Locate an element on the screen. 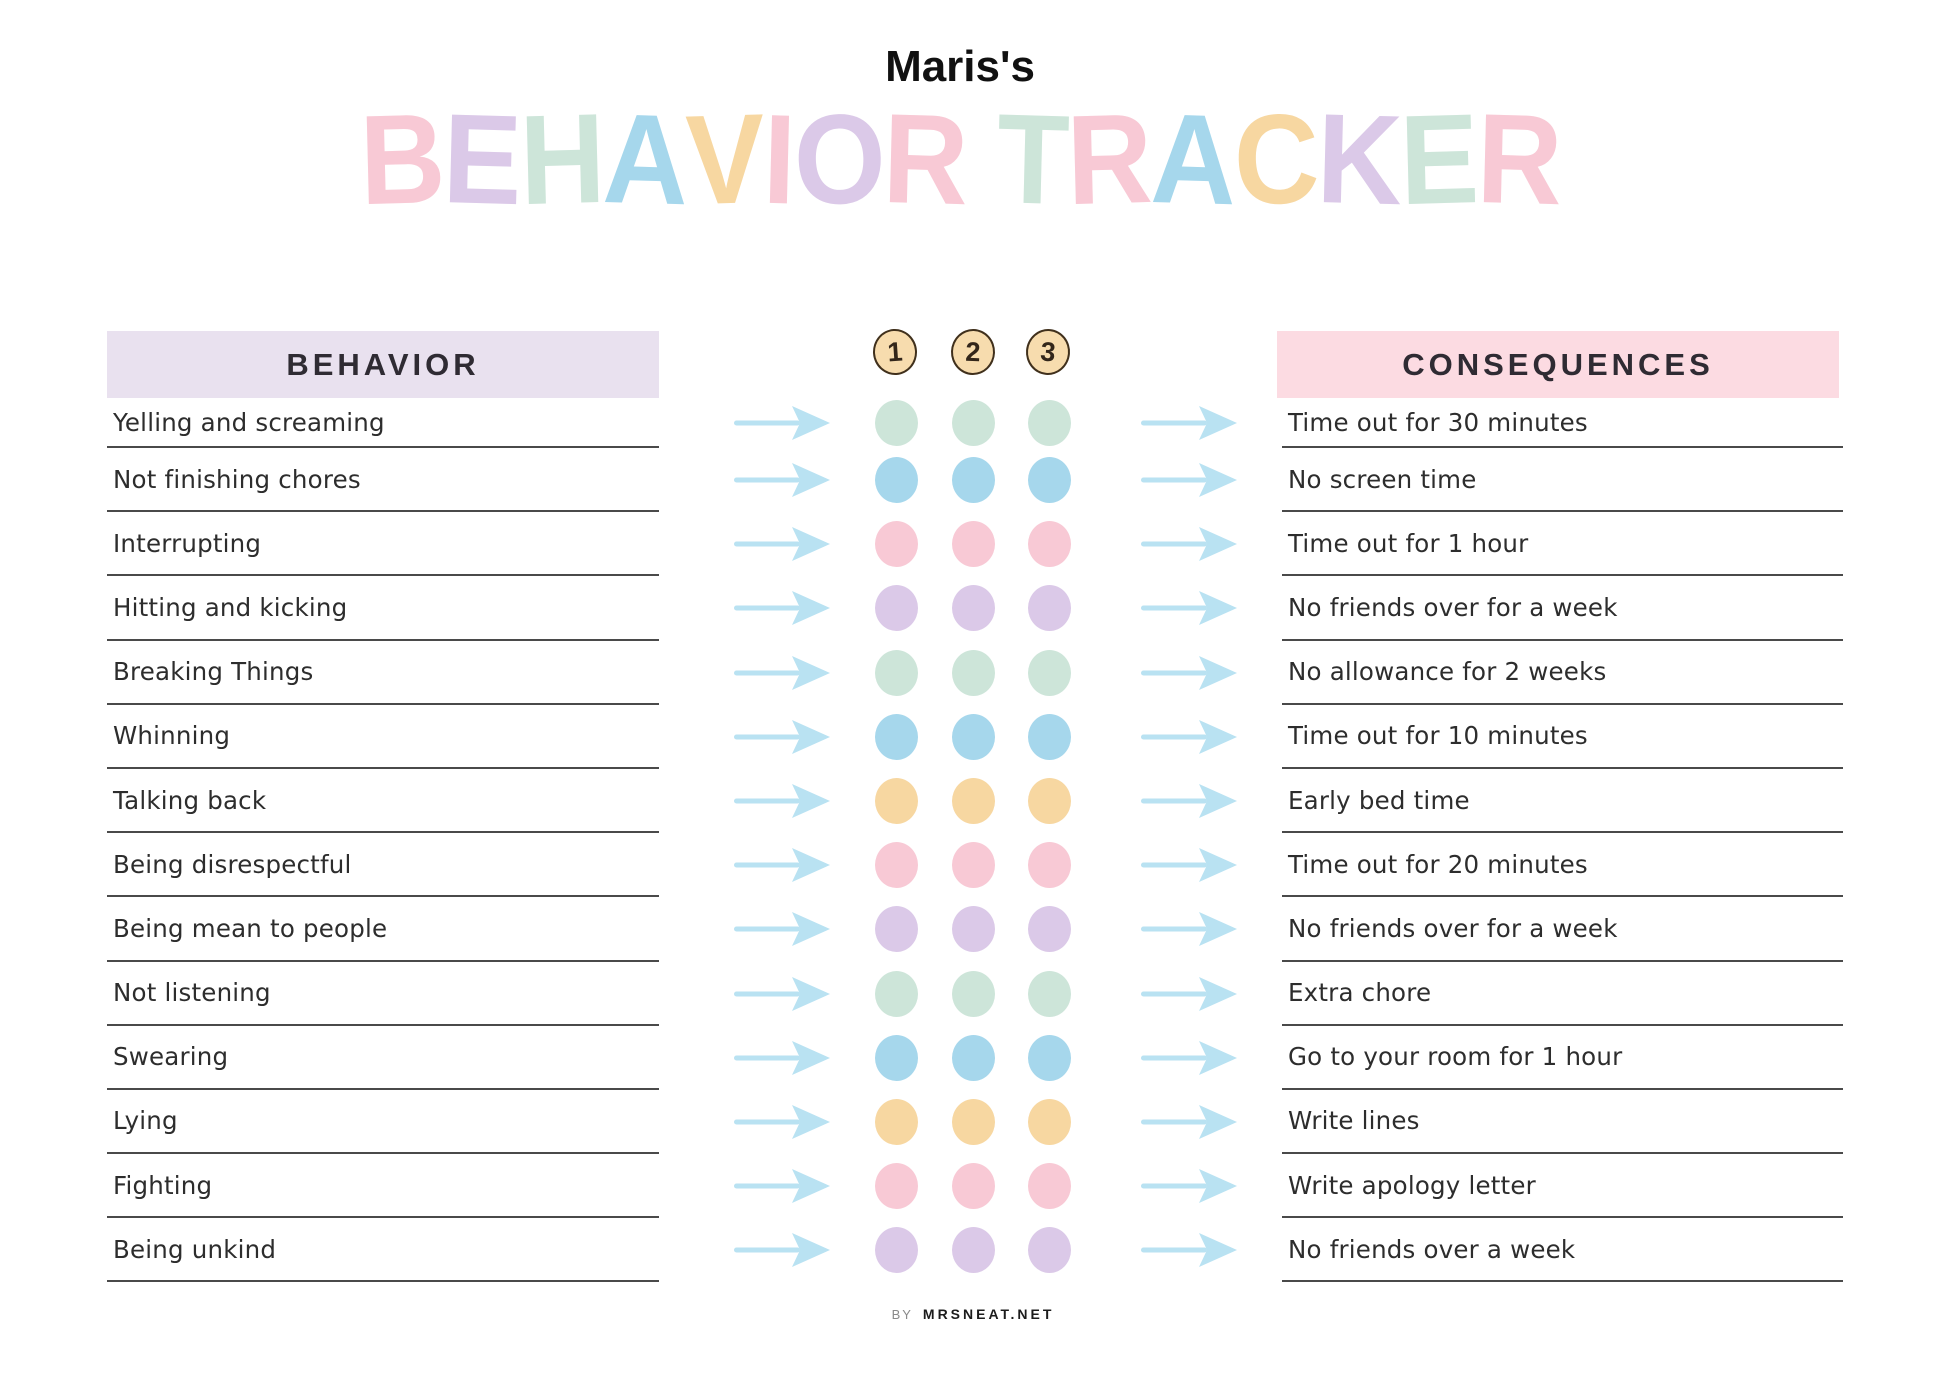  tracker-row: Being unkind No friends over a week is located at coordinates (975, 1250).